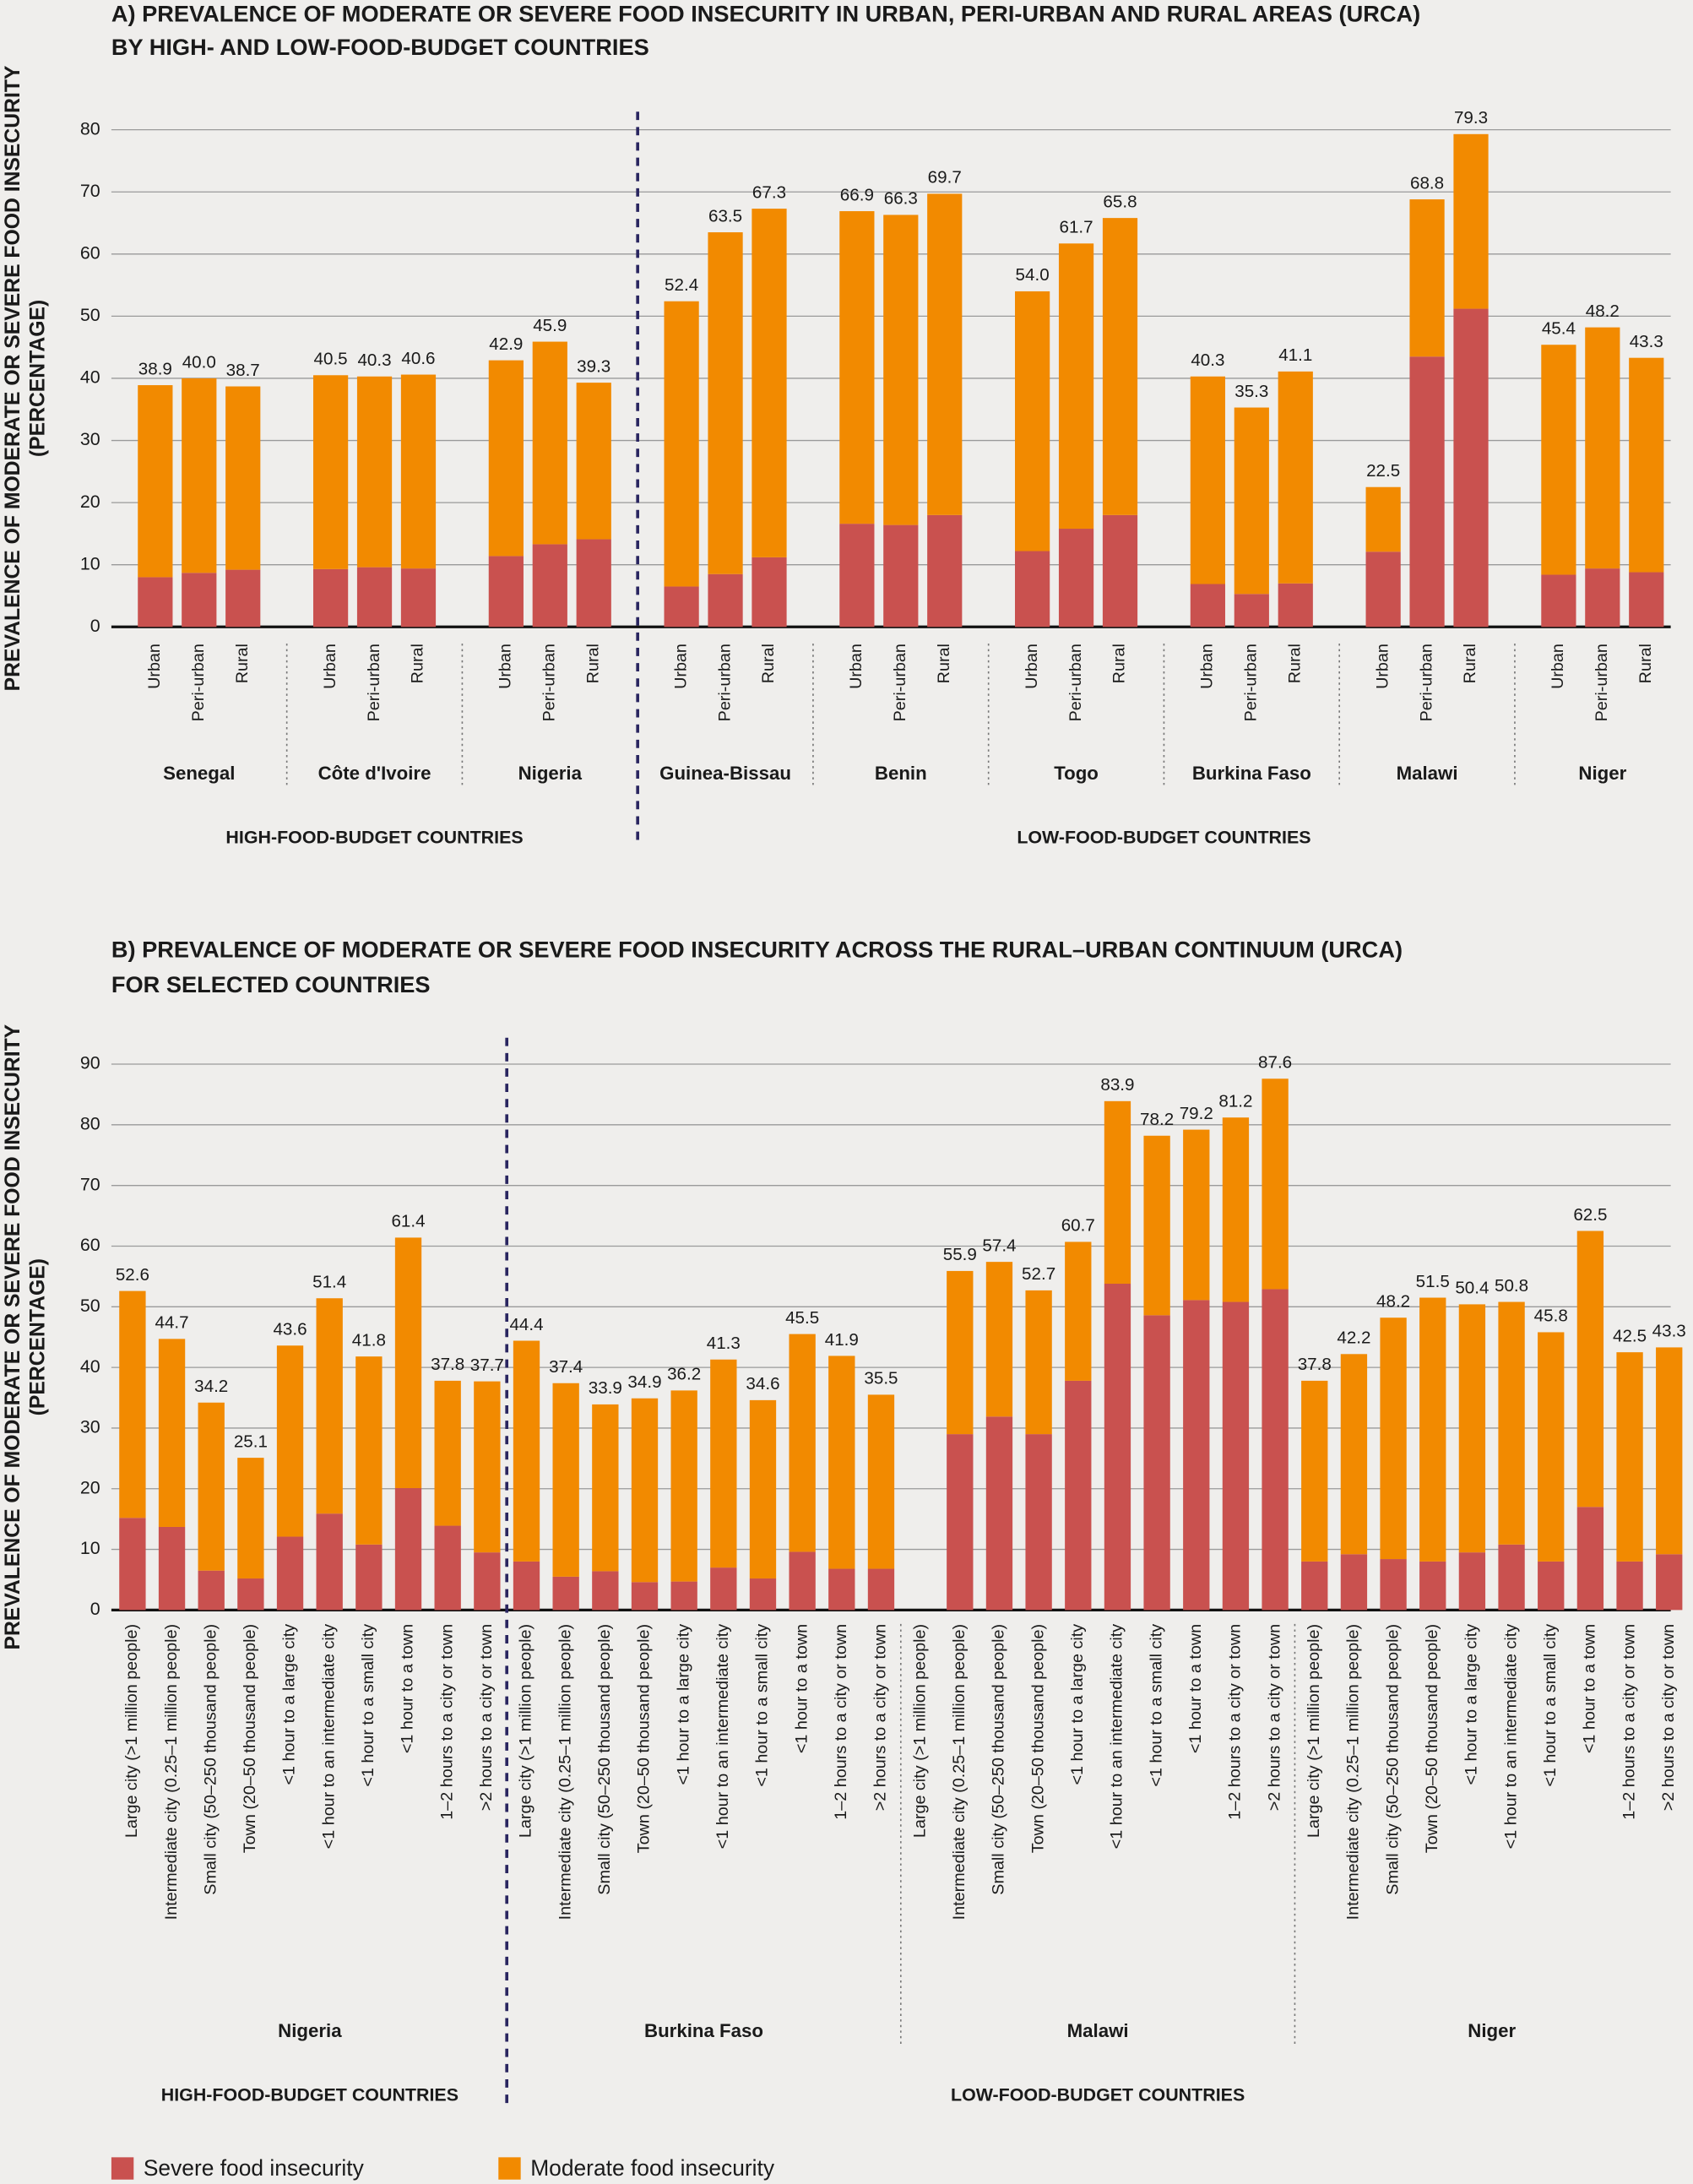 The image size is (1693, 2184). Describe the element at coordinates (1551, 1316) in the screenshot. I see `total-label: 45.8` at that location.